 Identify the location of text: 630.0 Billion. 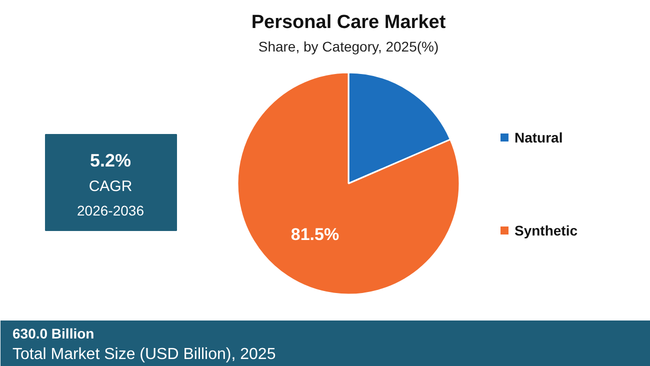
(53, 334).